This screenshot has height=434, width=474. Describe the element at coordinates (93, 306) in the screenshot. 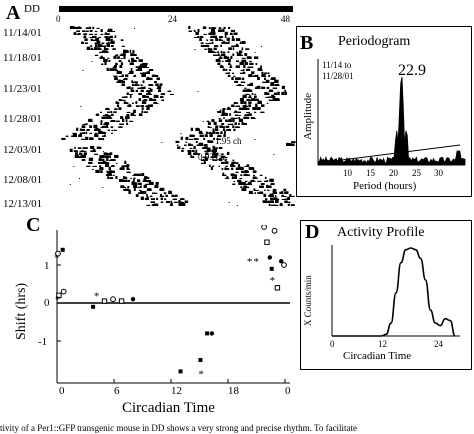

I see `data-point-filled-square` at that location.